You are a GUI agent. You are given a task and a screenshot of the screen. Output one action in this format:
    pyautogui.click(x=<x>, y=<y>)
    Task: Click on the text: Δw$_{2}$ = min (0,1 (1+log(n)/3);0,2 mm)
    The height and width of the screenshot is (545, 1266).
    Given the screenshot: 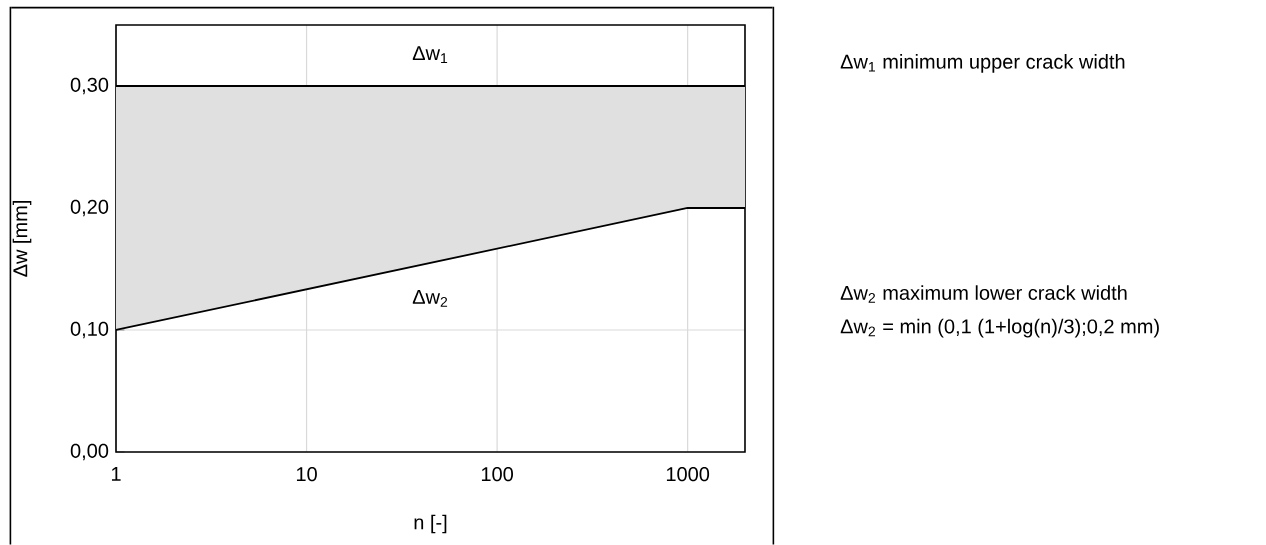 What is the action you would take?
    pyautogui.click(x=999, y=328)
    